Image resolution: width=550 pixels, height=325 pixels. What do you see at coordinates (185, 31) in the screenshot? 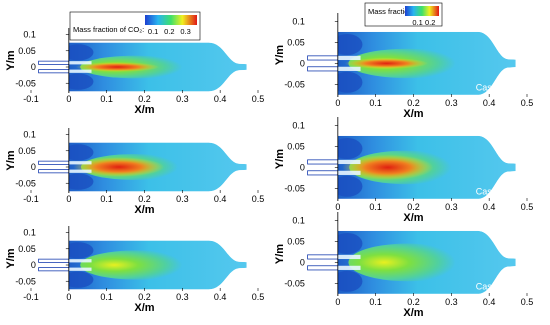
I see `colorbar-tick-label: 0.3` at bounding box center [185, 31].